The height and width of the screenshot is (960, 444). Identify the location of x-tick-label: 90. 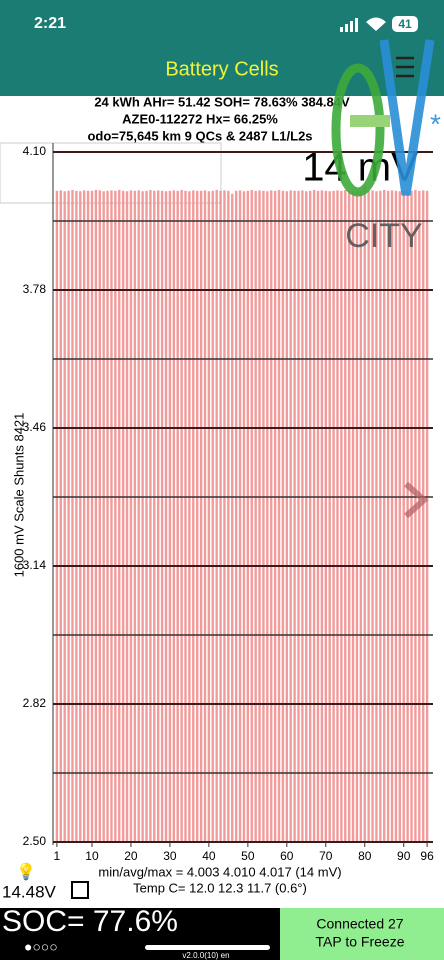
(404, 856).